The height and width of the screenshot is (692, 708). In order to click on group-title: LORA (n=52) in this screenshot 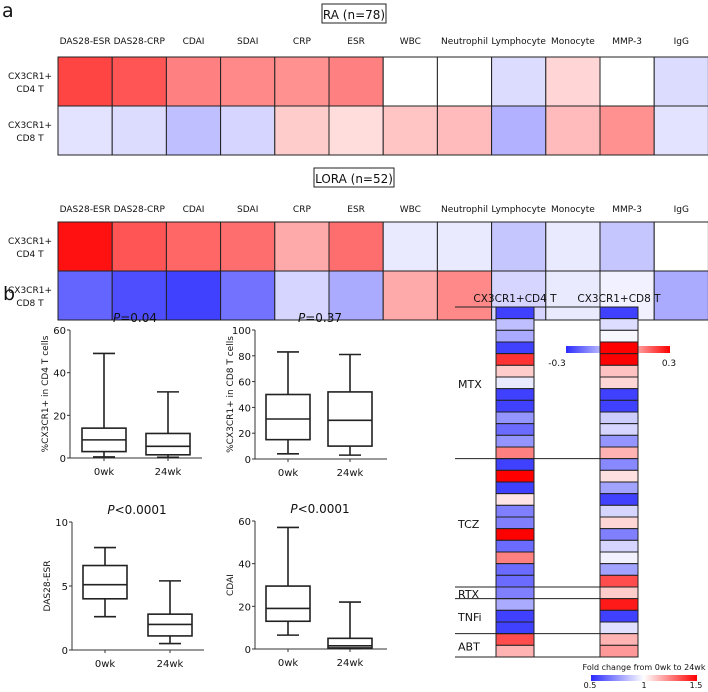, I will do `click(354, 179)`.